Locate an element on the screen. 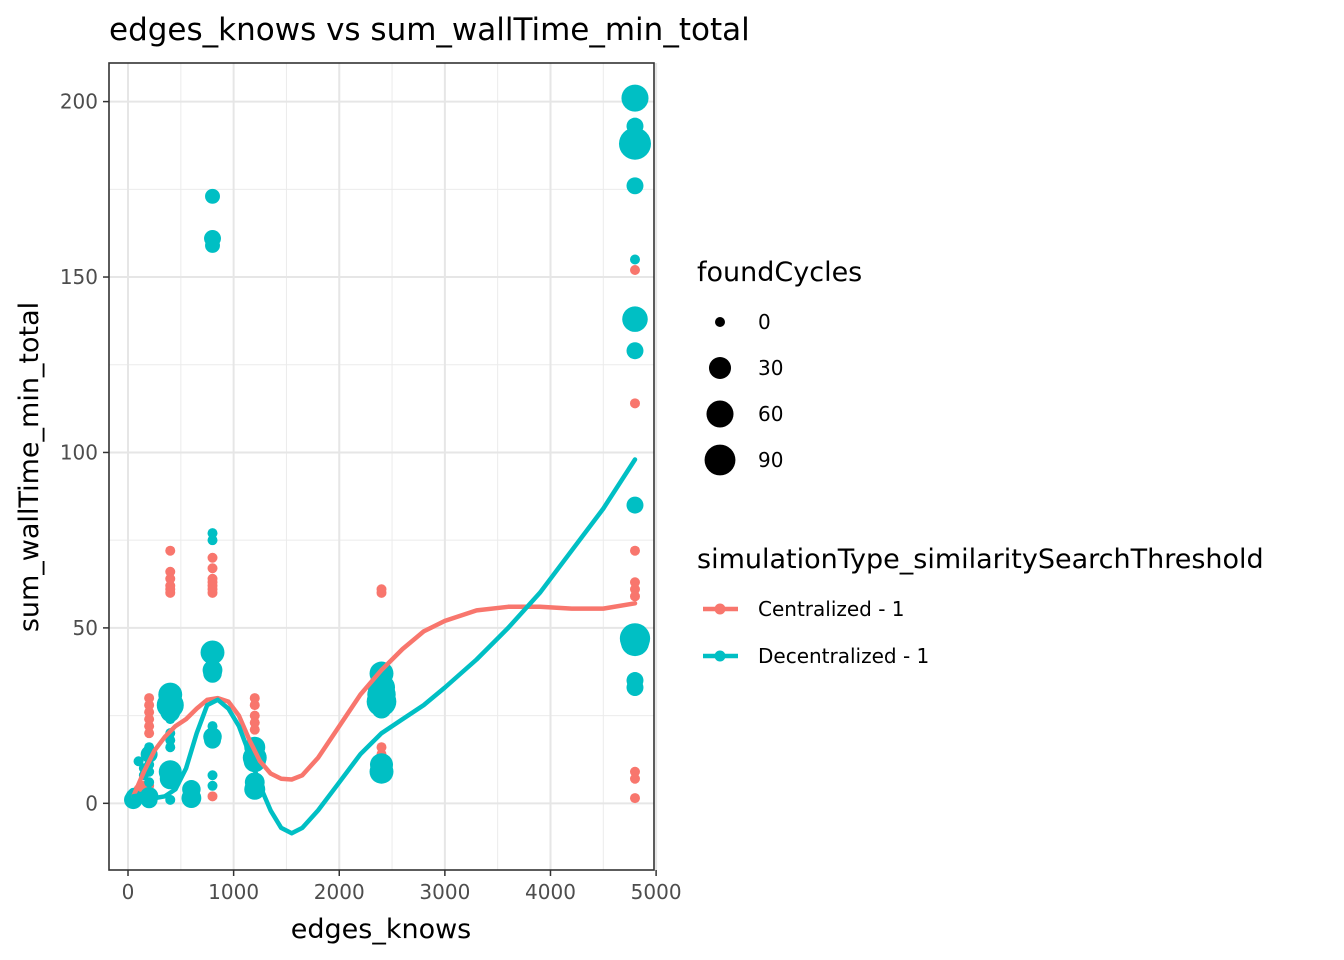  y-axis: 0 50 100 150 200 is located at coordinates (84, 452).